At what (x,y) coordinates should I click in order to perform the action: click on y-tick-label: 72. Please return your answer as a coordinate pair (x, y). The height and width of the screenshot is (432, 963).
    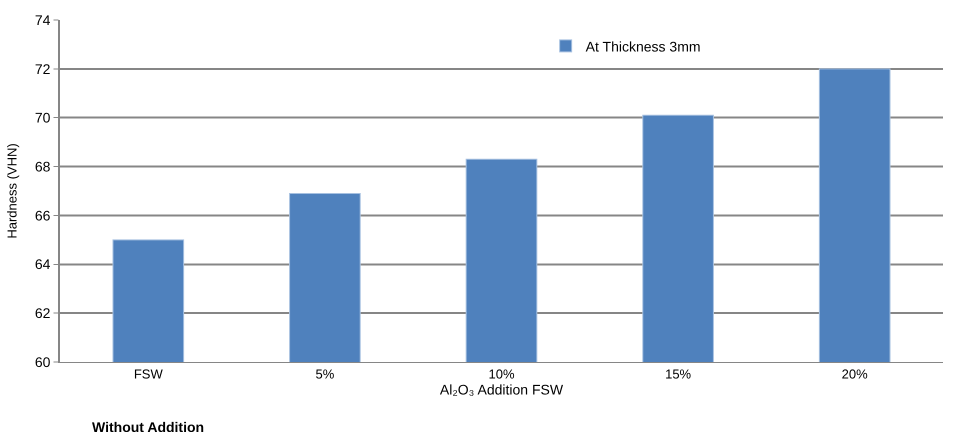
    Looking at the image, I should click on (42, 68).